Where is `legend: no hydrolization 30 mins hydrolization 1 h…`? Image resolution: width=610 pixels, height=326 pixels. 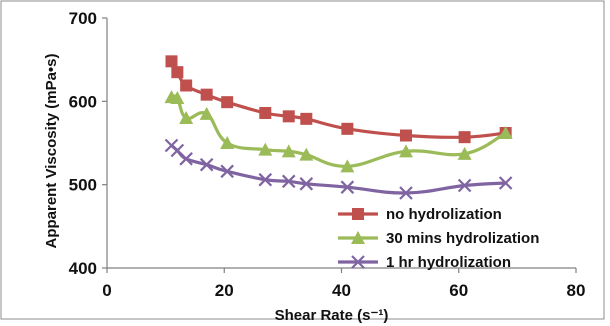 legend: no hydrolization 30 mins hydrolization 1 h… is located at coordinates (438, 238).